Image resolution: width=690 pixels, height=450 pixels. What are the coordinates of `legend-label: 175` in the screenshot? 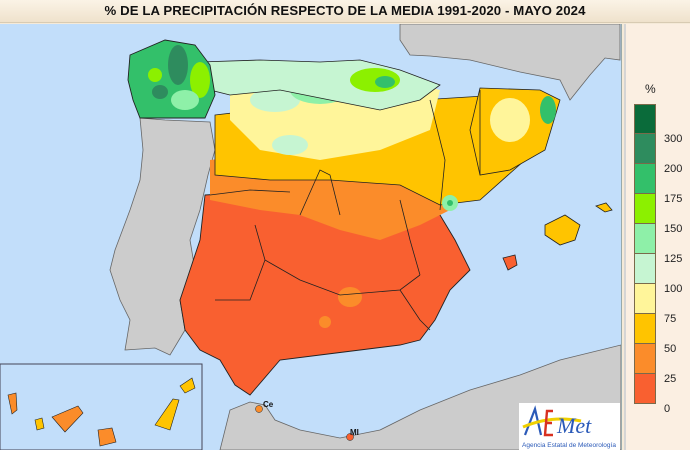 It's located at (673, 199).